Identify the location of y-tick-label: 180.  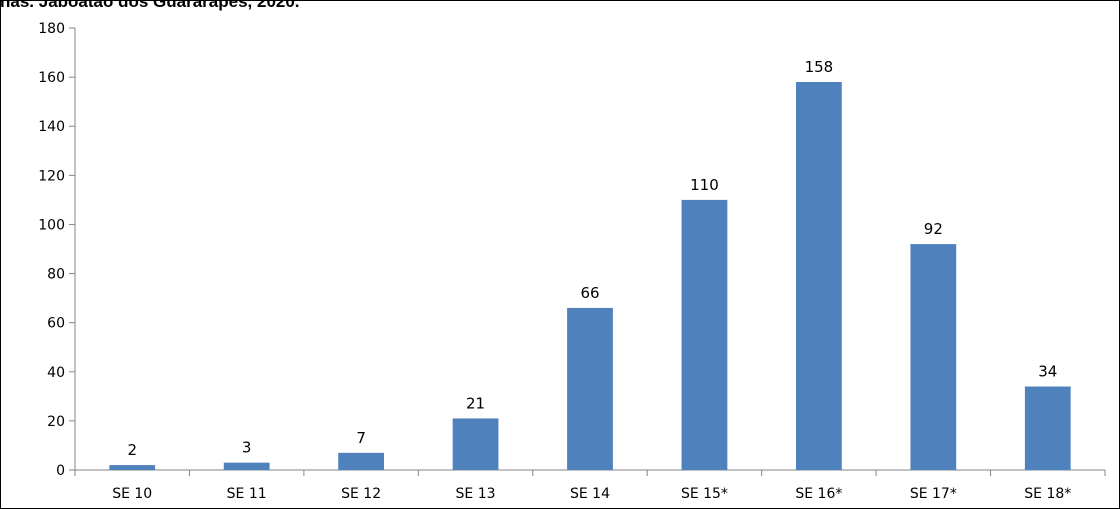
(51, 29).